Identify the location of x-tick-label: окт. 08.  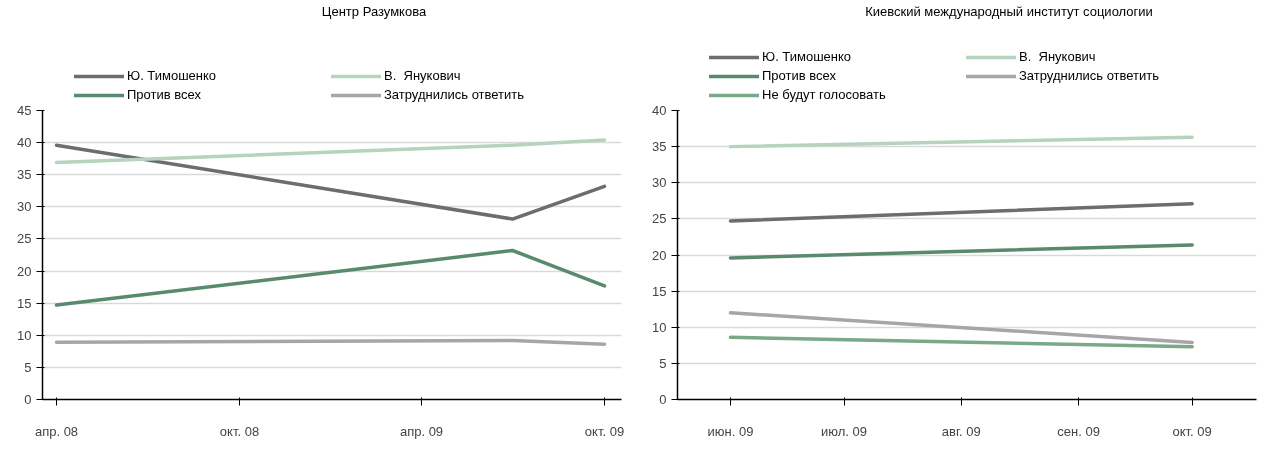
(239, 431).